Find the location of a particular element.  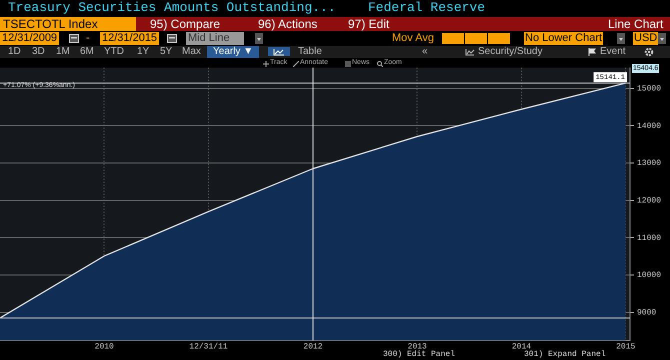

y-tick-label: 14000 is located at coordinates (649, 126).